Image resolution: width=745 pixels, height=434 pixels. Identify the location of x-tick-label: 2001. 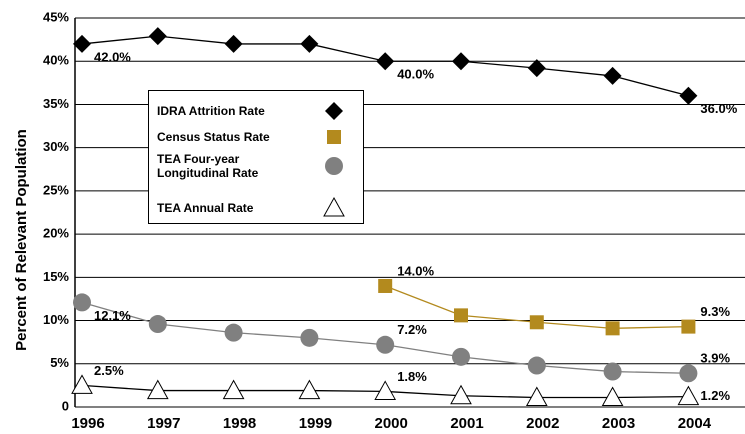
(466, 423).